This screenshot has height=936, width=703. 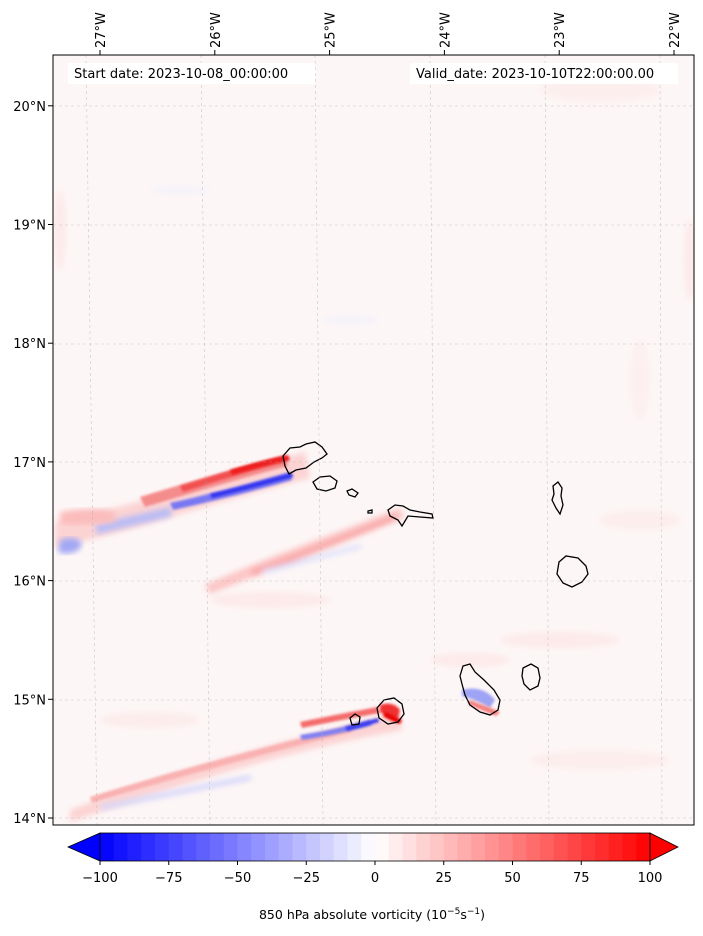 What do you see at coordinates (29, 344) in the screenshot?
I see `lat-tick-label: 18°N` at bounding box center [29, 344].